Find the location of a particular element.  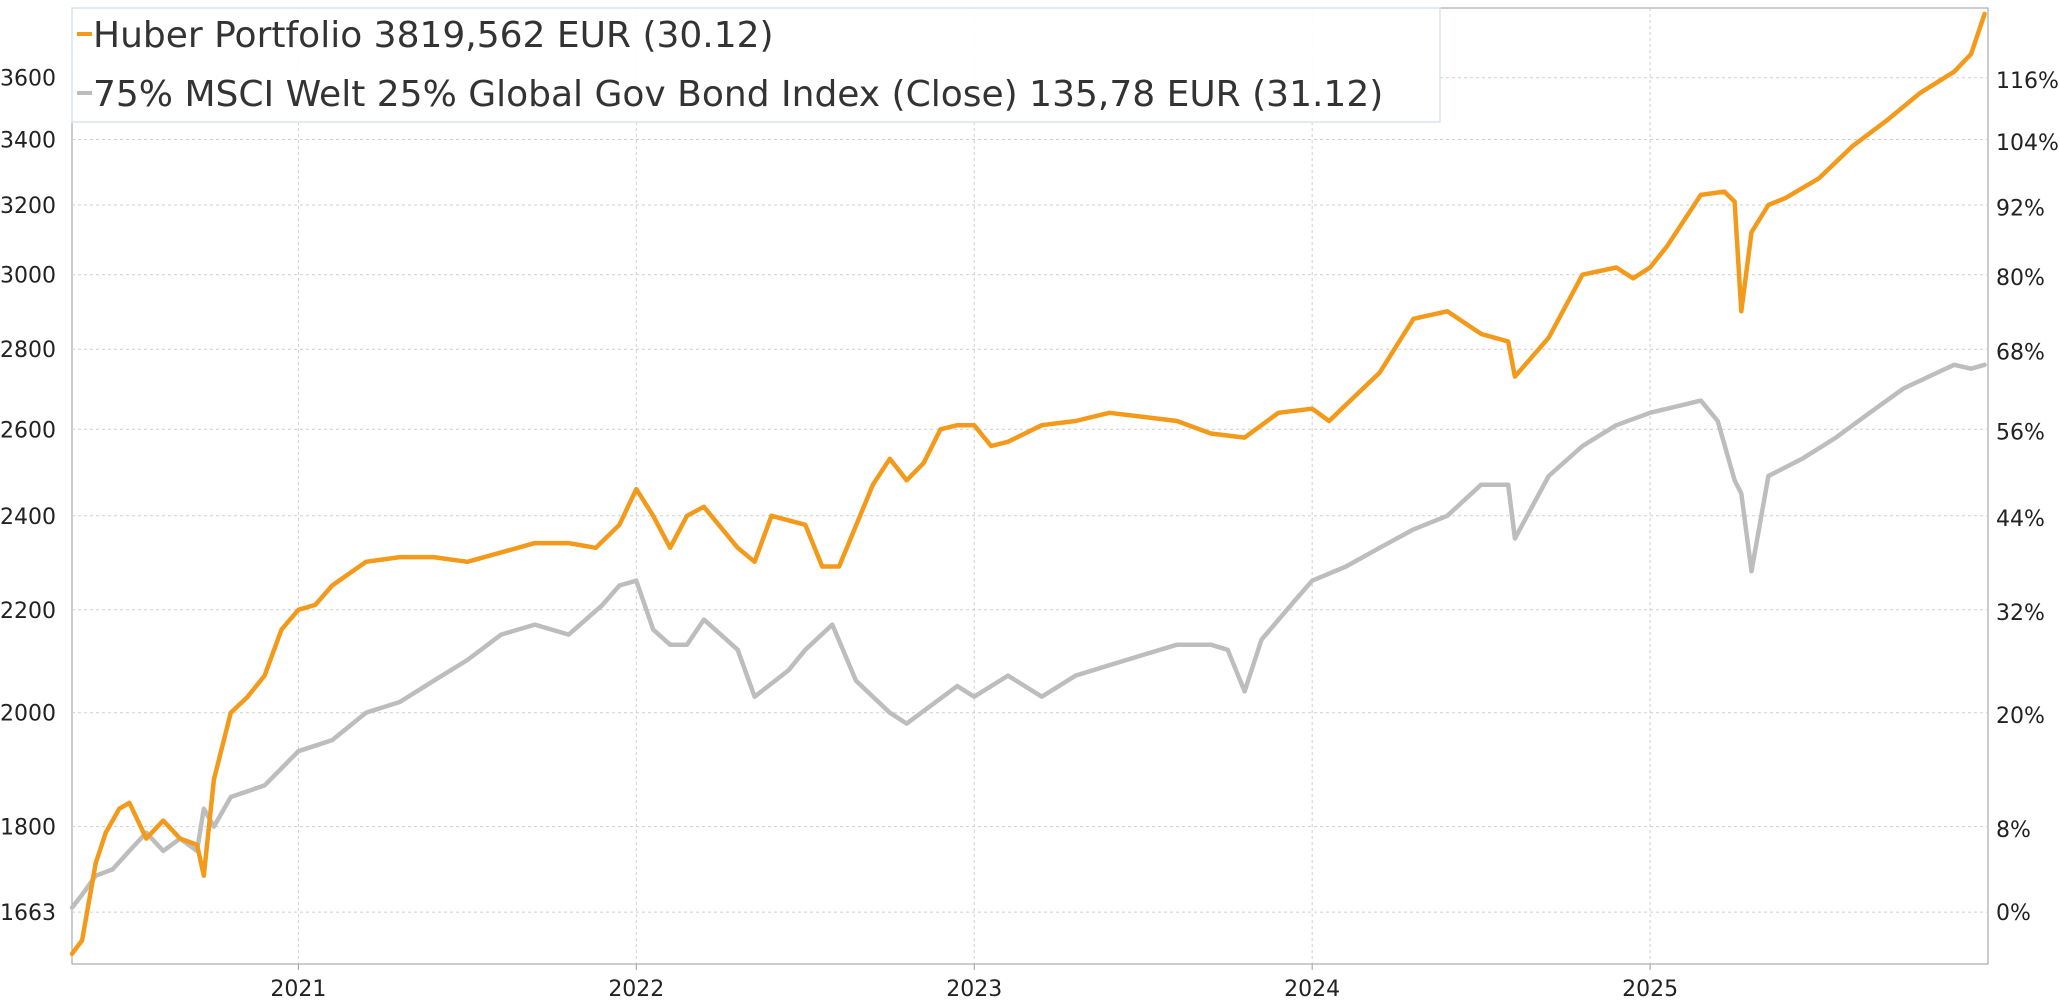

x-tick-label: 2021 is located at coordinates (298, 989).